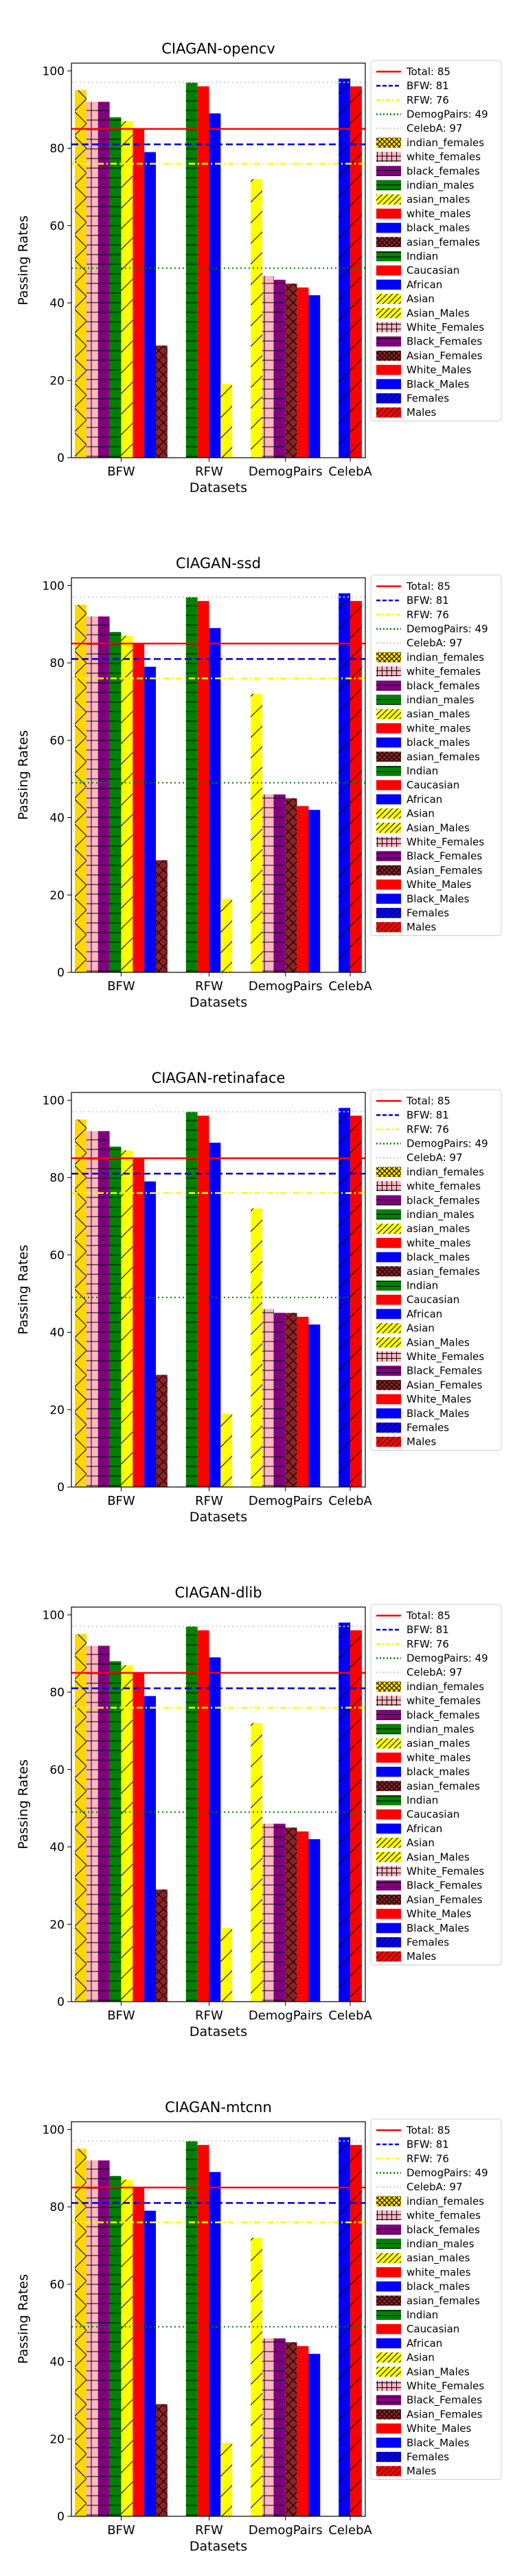 The width and height of the screenshot is (515, 2576). I want to click on legend-label-white-males: white_males, so click(439, 1757).